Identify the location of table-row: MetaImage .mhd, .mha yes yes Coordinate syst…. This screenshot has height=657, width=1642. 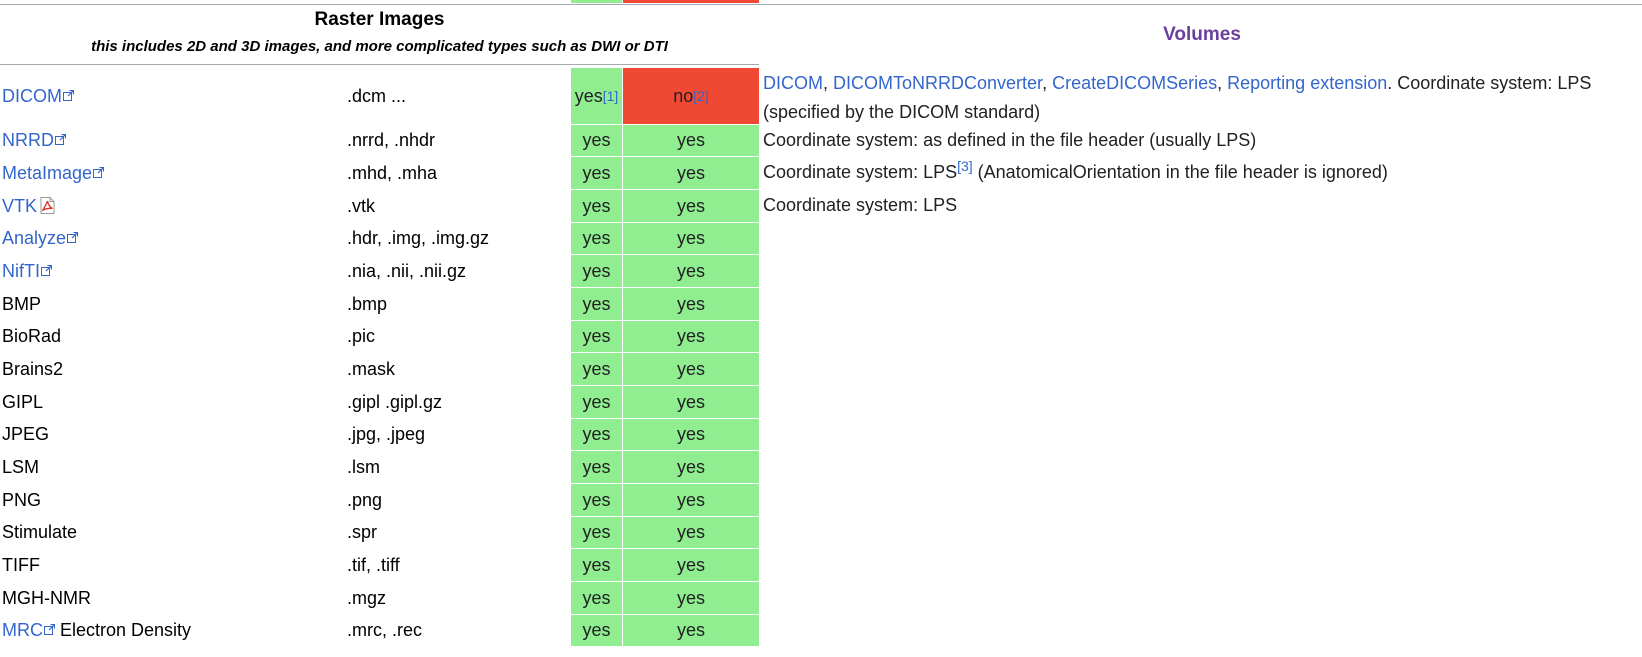
(821, 173).